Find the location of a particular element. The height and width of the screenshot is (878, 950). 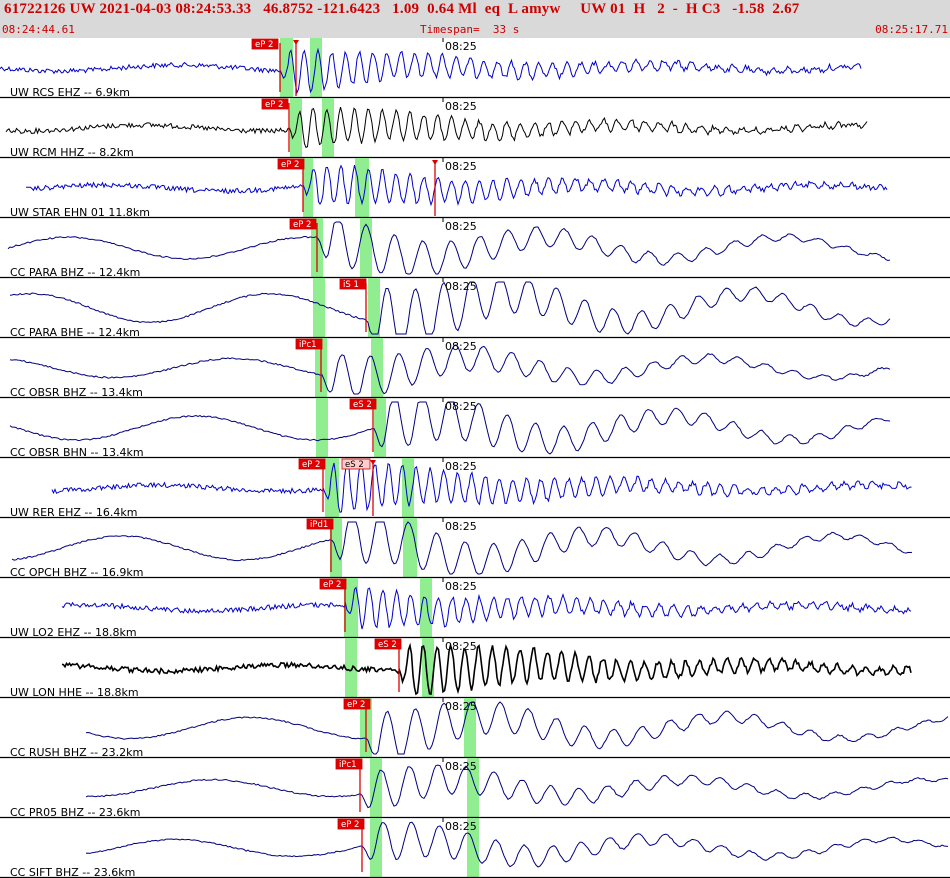

pick-tag: iS 1 is located at coordinates (353, 284).